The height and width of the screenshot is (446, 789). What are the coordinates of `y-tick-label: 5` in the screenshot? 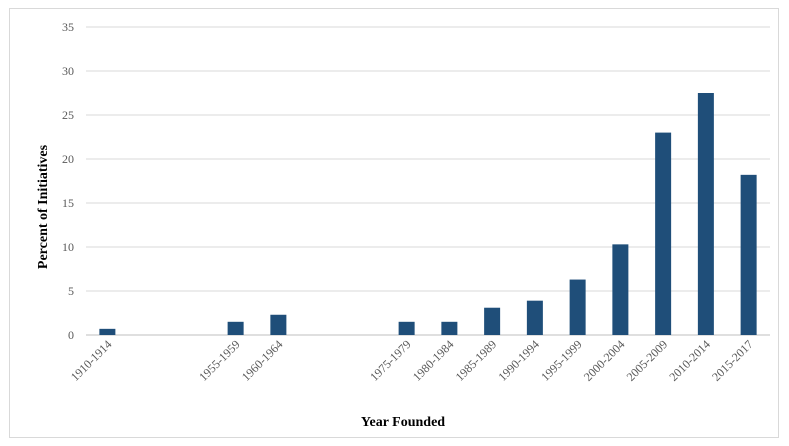 It's located at (71, 291).